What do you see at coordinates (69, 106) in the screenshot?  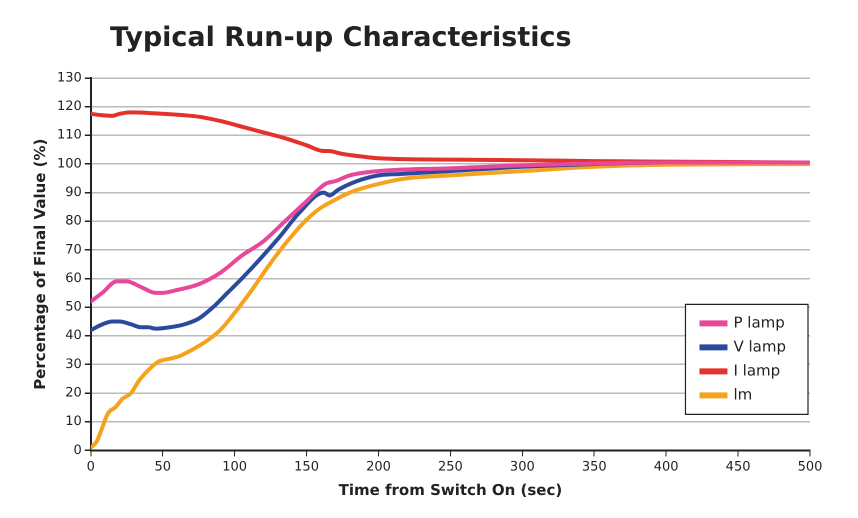 I see `y-tick-label: 120` at bounding box center [69, 106].